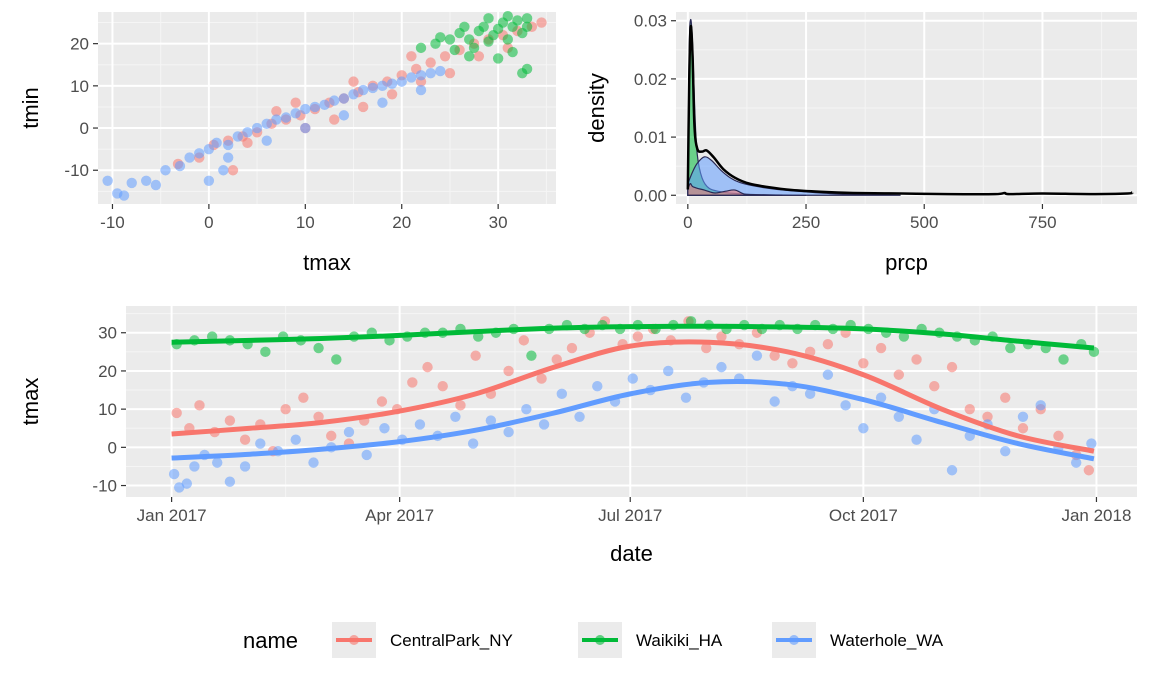 The width and height of the screenshot is (1152, 691). Describe the element at coordinates (1042, 222) in the screenshot. I see `x-tick-label: 750` at that location.